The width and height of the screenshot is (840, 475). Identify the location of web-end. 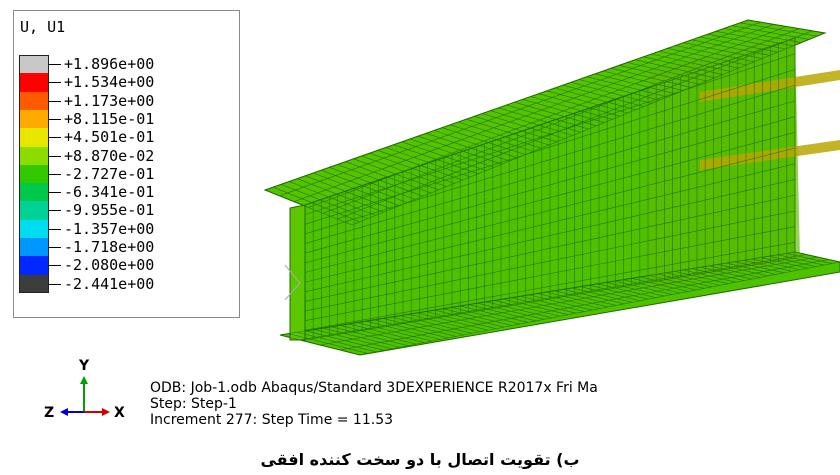
(297, 272).